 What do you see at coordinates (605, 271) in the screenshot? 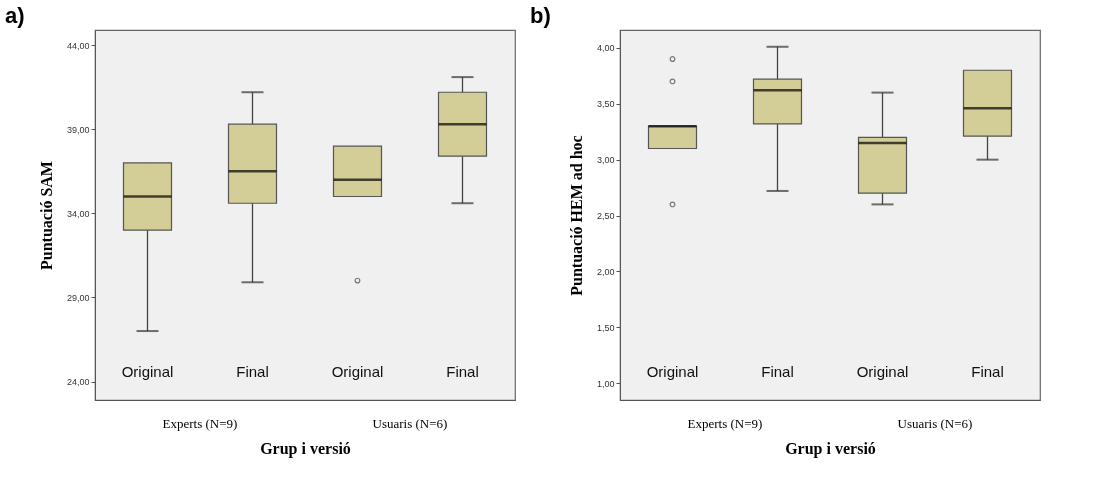
I see `y-tick-label: 2,00` at bounding box center [605, 271].